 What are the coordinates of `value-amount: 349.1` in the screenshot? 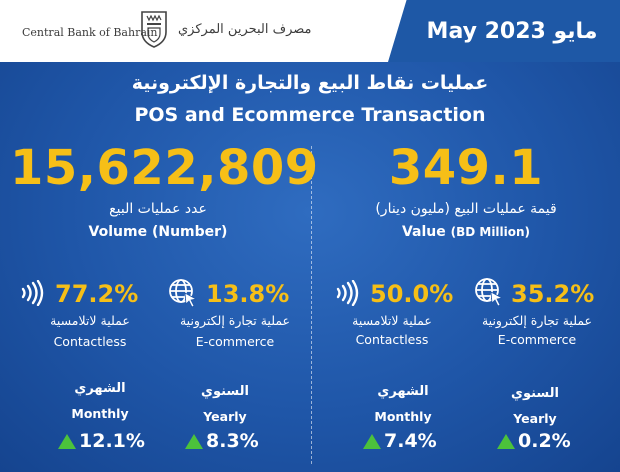 It's located at (466, 168).